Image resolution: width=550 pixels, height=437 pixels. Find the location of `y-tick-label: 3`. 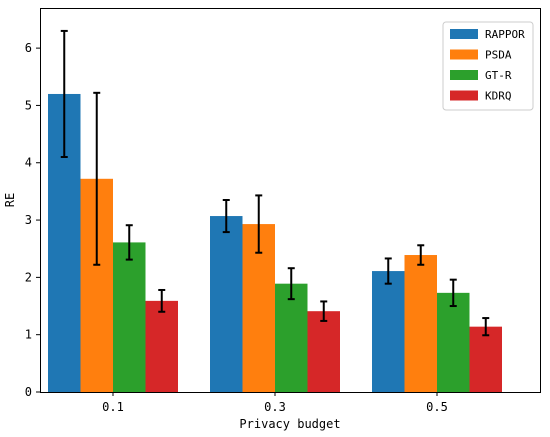

y-tick-label: 3 is located at coordinates (28, 220).